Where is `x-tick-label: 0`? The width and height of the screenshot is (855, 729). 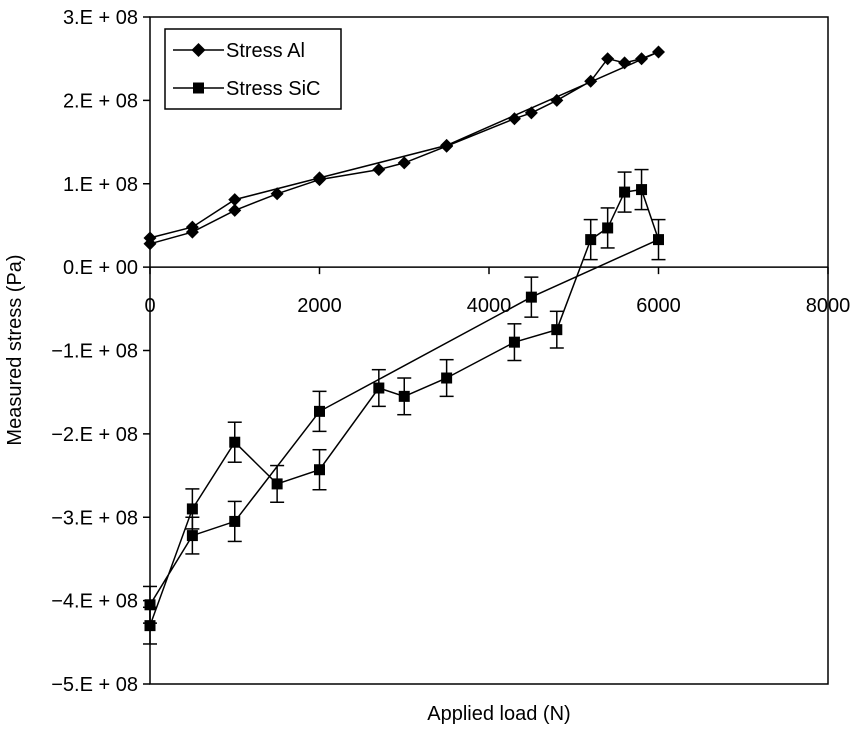 x-tick-label: 0 is located at coordinates (149, 306).